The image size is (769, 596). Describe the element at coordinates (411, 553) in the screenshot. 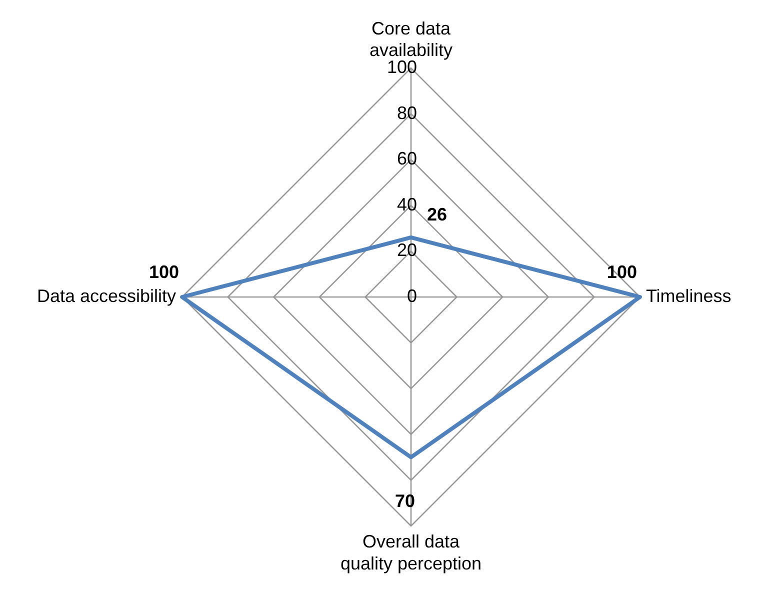

I see `spoke-label: Overall data quality perception` at that location.